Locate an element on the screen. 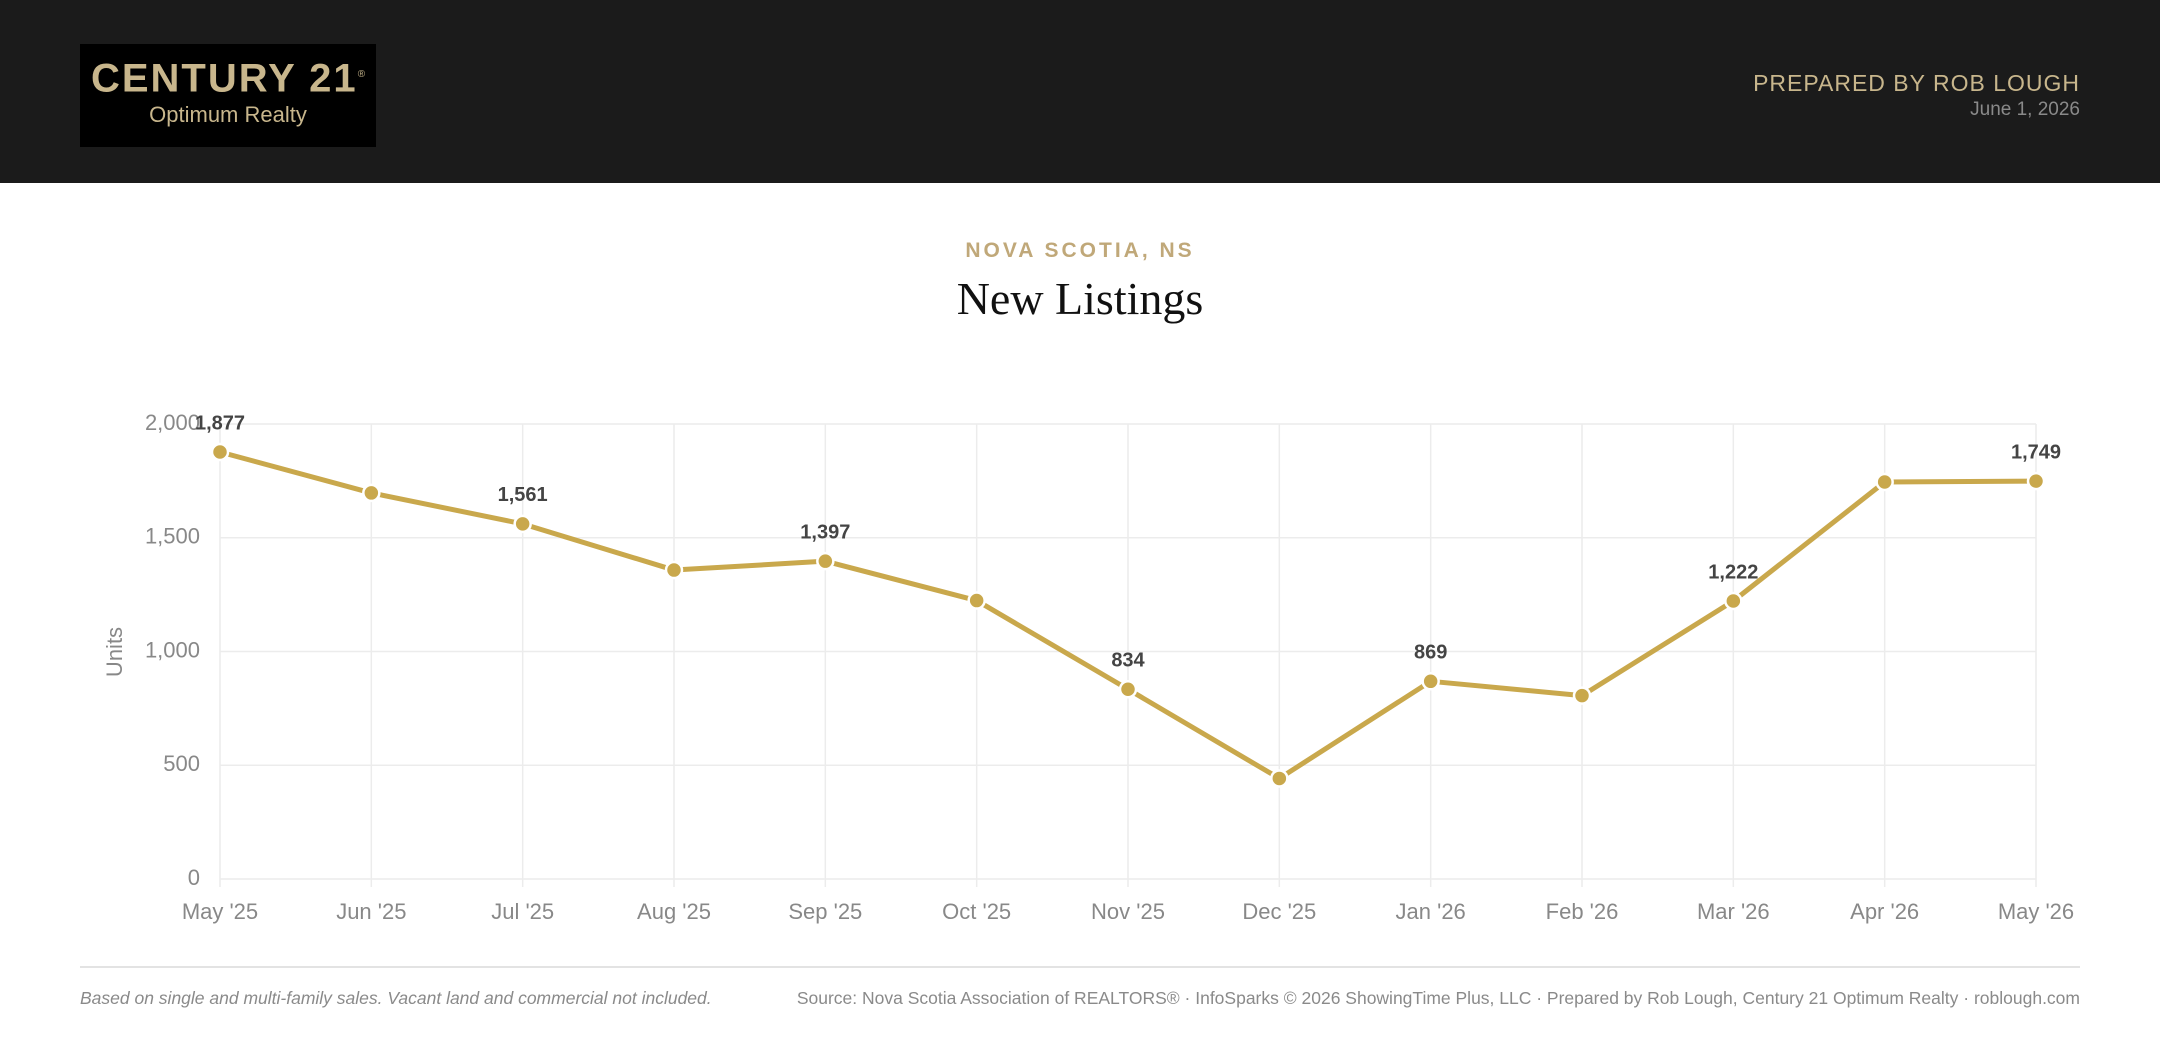  value-label: 1,397 is located at coordinates (825, 532).